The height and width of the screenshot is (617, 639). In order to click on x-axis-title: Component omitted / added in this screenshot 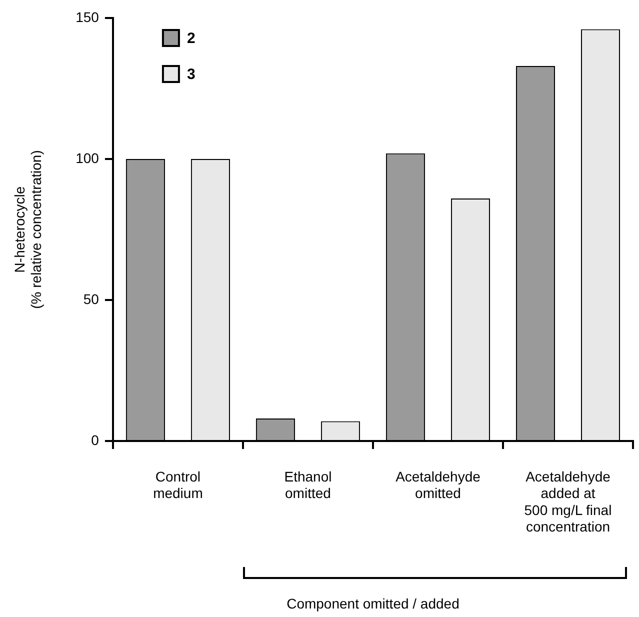, I will do `click(373, 603)`.